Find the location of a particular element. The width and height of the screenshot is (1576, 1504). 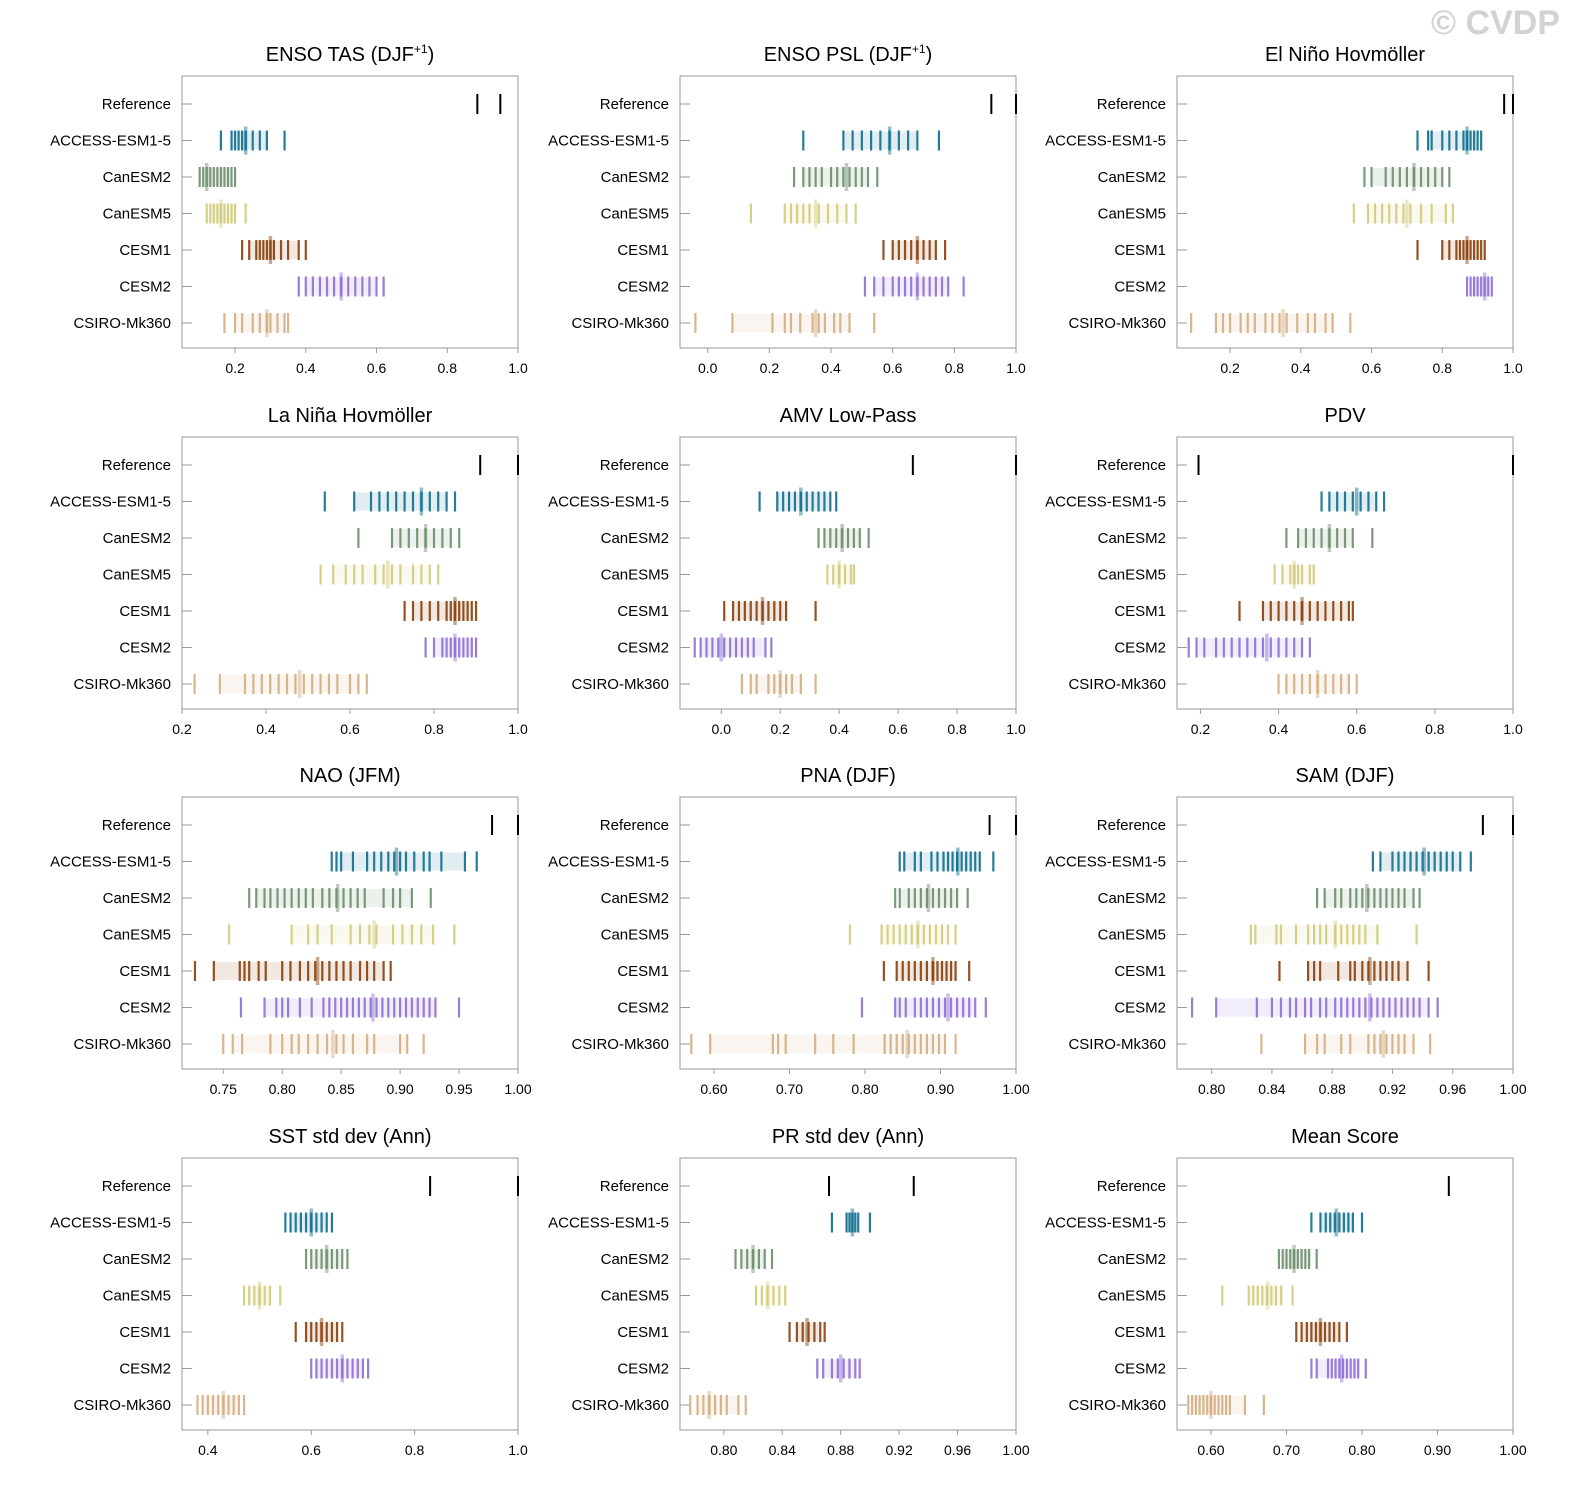

x-tick-label: 0.88 is located at coordinates (840, 1450).